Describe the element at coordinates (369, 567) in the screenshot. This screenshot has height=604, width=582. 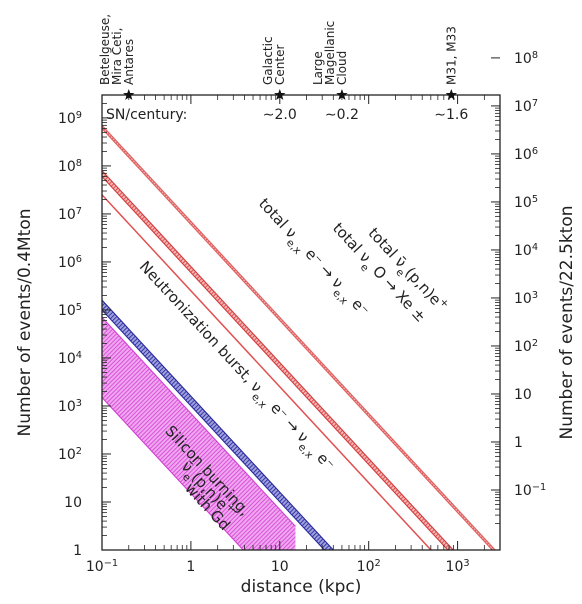
I see `x-tick-label-3: 10²` at that location.